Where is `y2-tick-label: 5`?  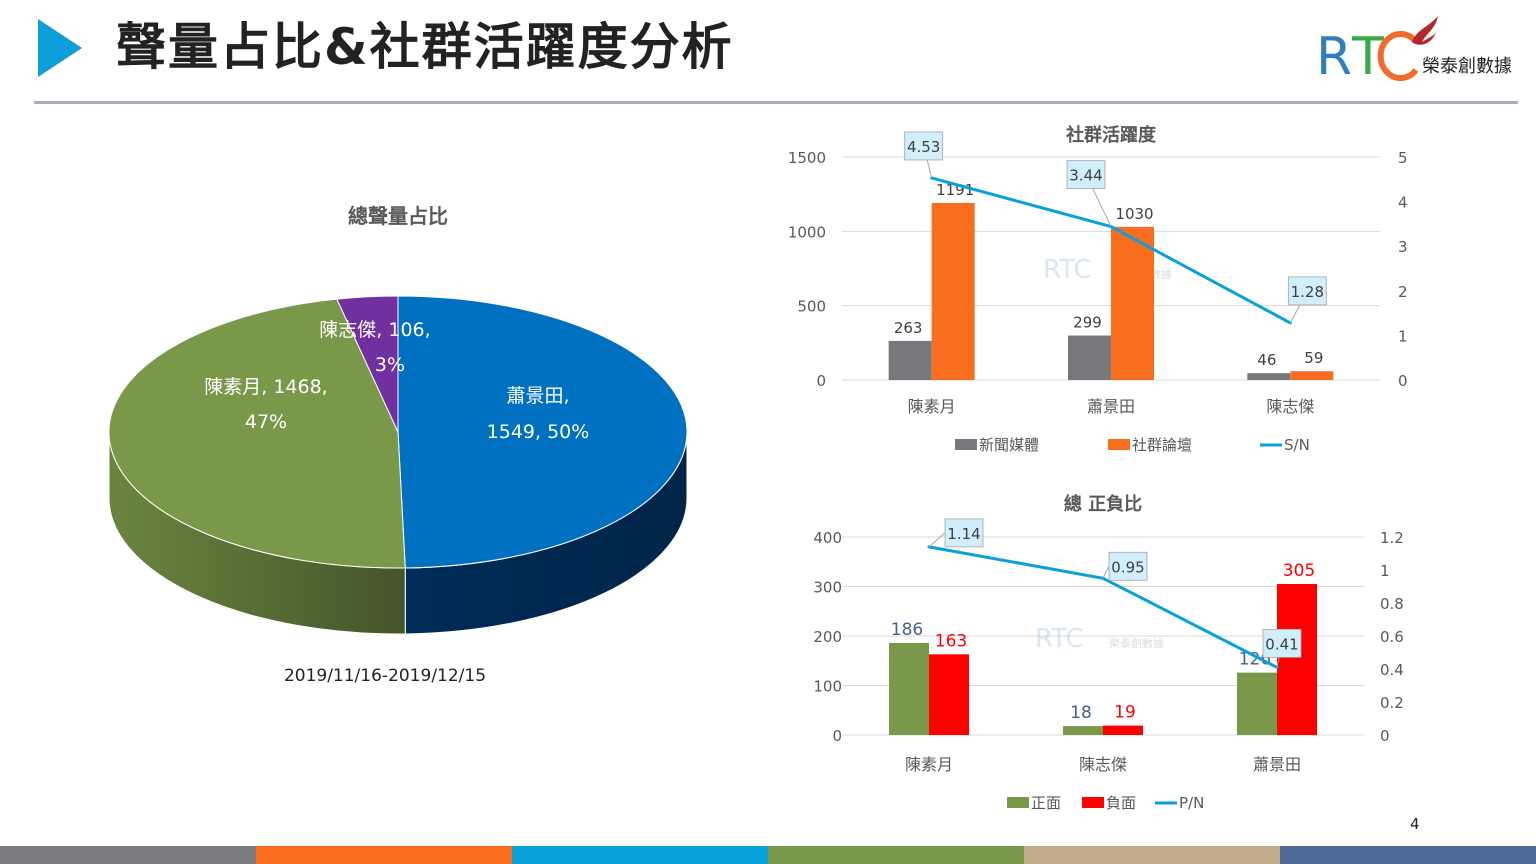 y2-tick-label: 5 is located at coordinates (1403, 158).